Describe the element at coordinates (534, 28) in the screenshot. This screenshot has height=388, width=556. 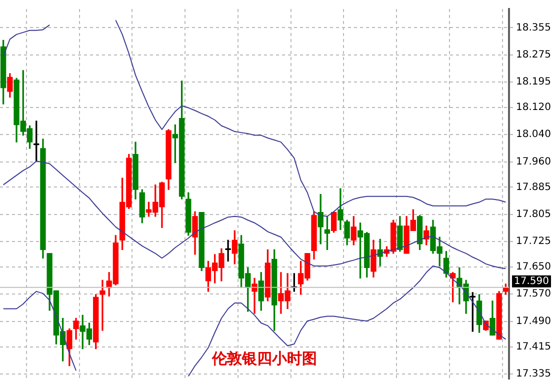
I see `y-tick-label: 18.355` at that location.